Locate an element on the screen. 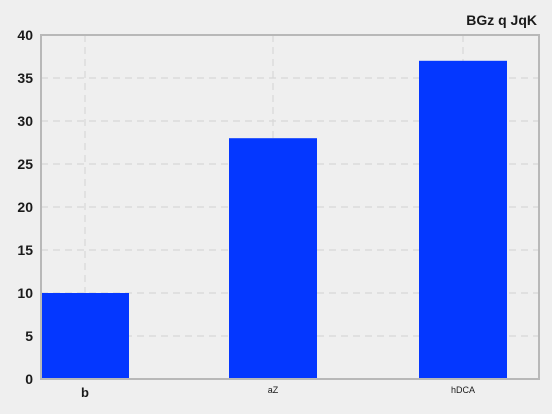  y-tick-label-5: 5 is located at coordinates (29, 336).